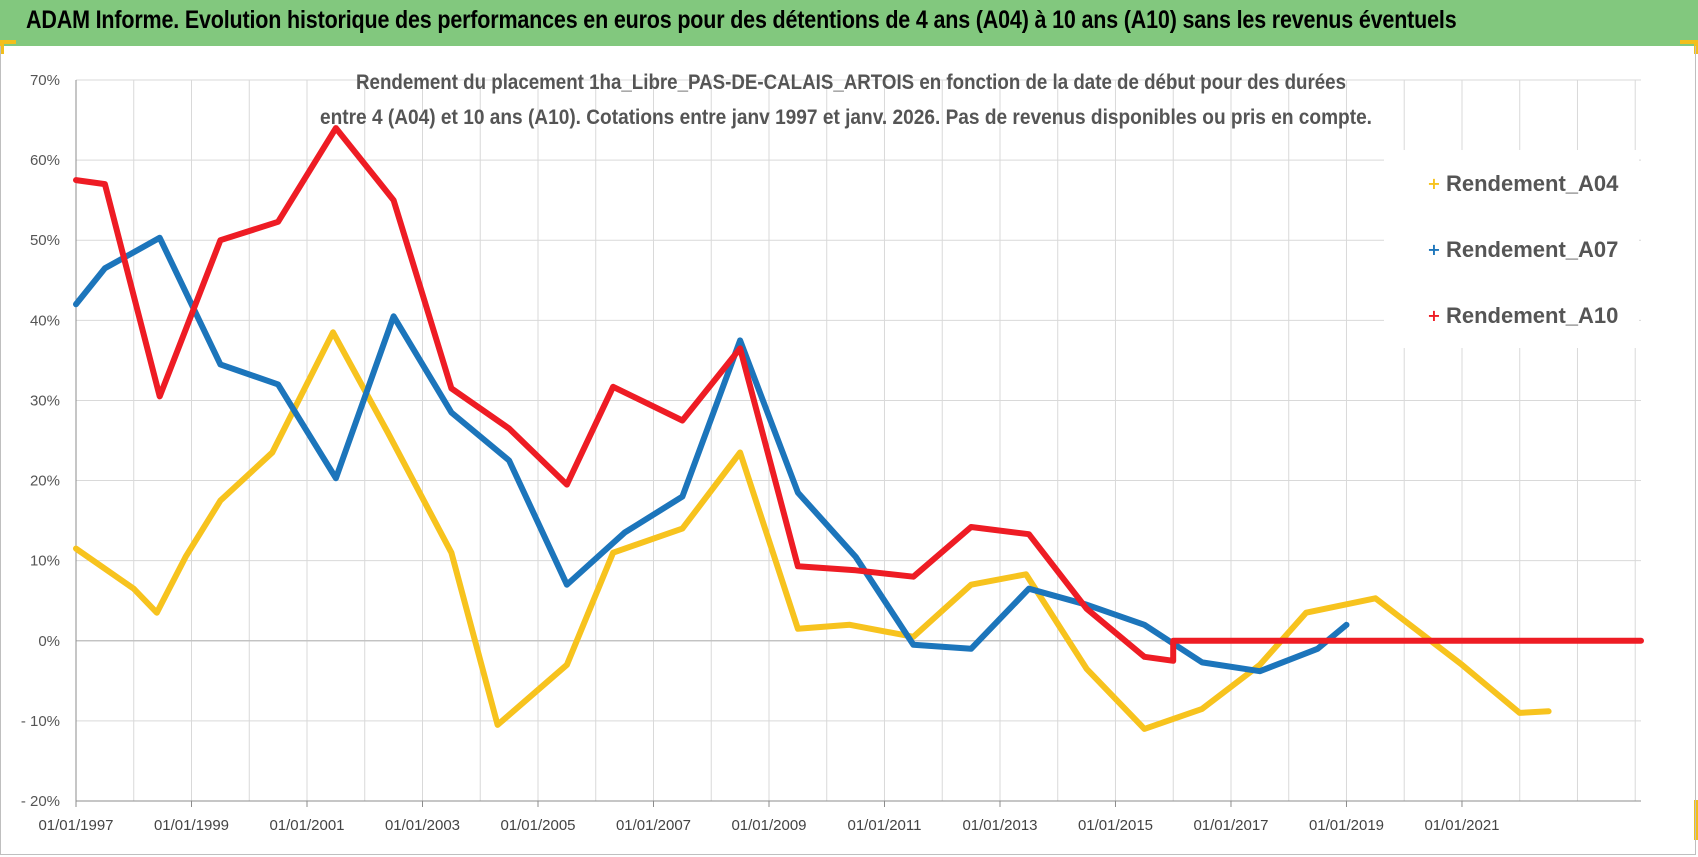 The height and width of the screenshot is (857, 1698). Describe the element at coordinates (40, 721) in the screenshot. I see `y-tick-label: - 10%` at that location.